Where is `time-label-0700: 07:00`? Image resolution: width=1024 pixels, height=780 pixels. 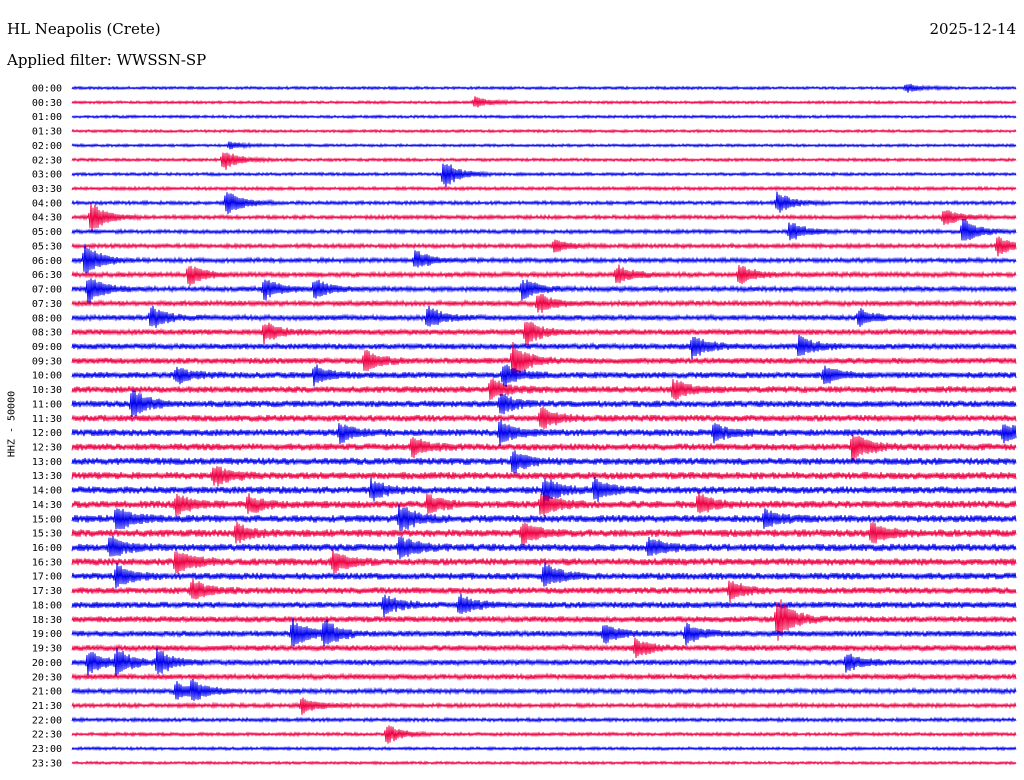 time-label-0700: 07:00 is located at coordinates (47, 290).